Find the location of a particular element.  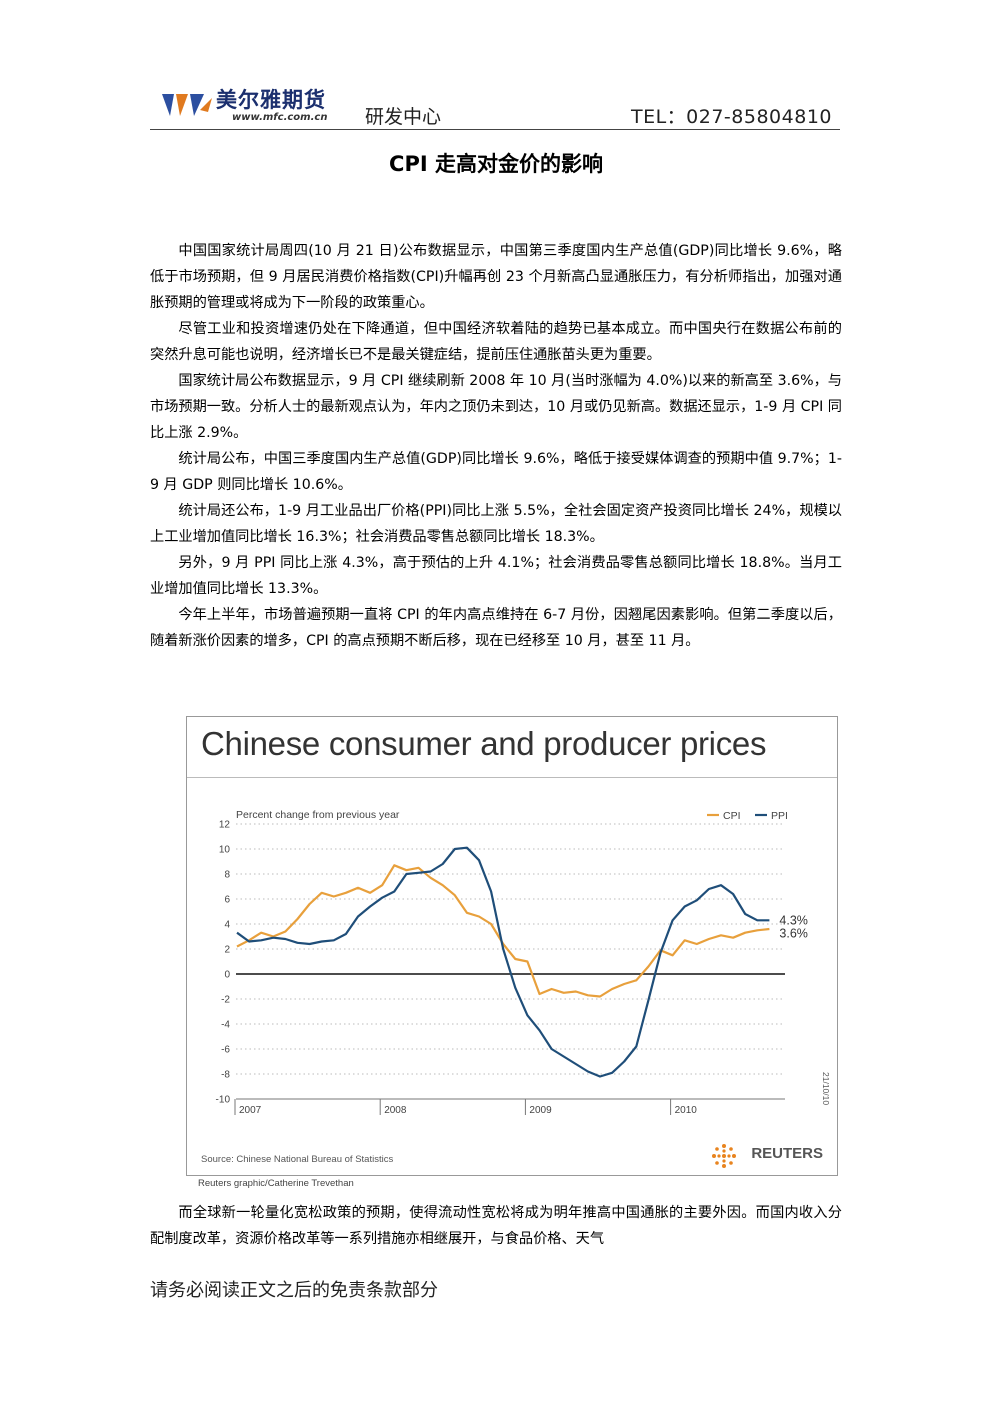

company-logo: 美尔雅期货 www.mfc.com.cn is located at coordinates (260, 104).